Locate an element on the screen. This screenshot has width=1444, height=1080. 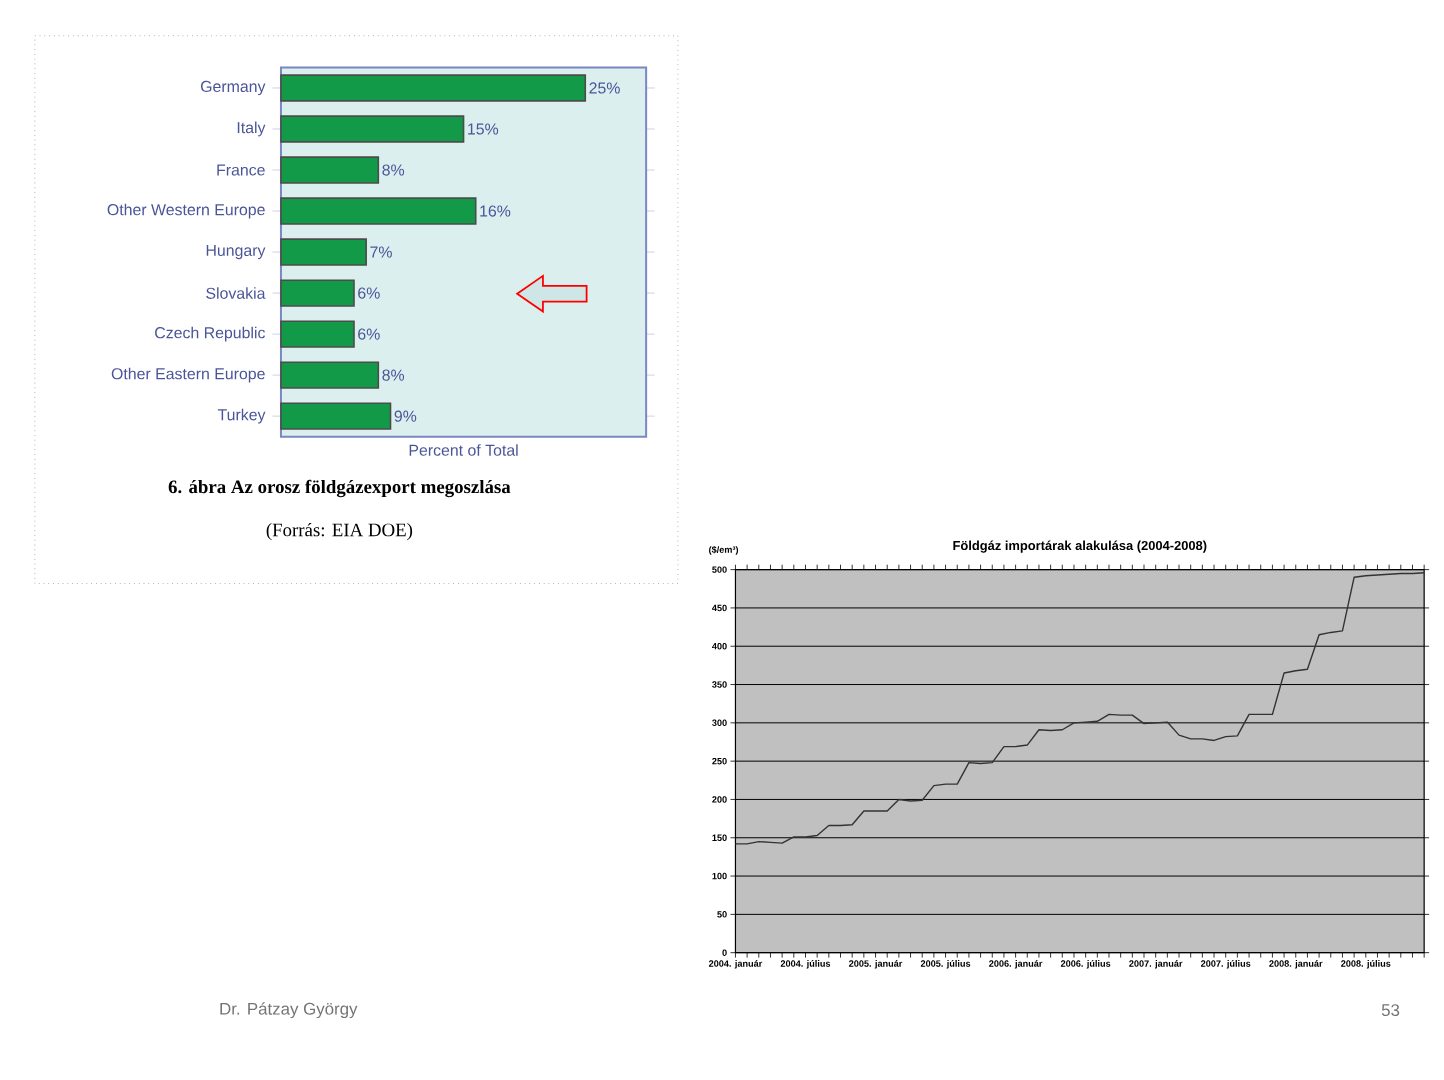
text: 53 is located at coordinates (1390, 1010).